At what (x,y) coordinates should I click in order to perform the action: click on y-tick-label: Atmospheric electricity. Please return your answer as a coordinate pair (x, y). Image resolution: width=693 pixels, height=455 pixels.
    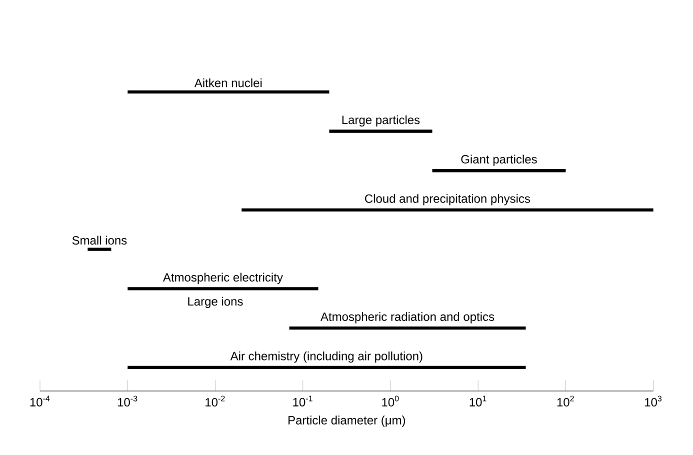
    Looking at the image, I should click on (222, 278).